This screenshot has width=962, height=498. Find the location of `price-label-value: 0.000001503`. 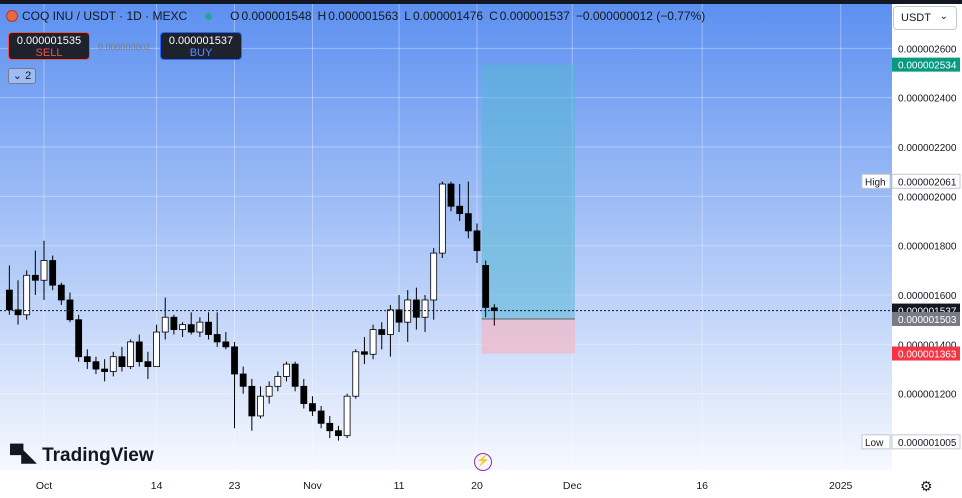

price-label-value: 0.000001503 is located at coordinates (927, 320).